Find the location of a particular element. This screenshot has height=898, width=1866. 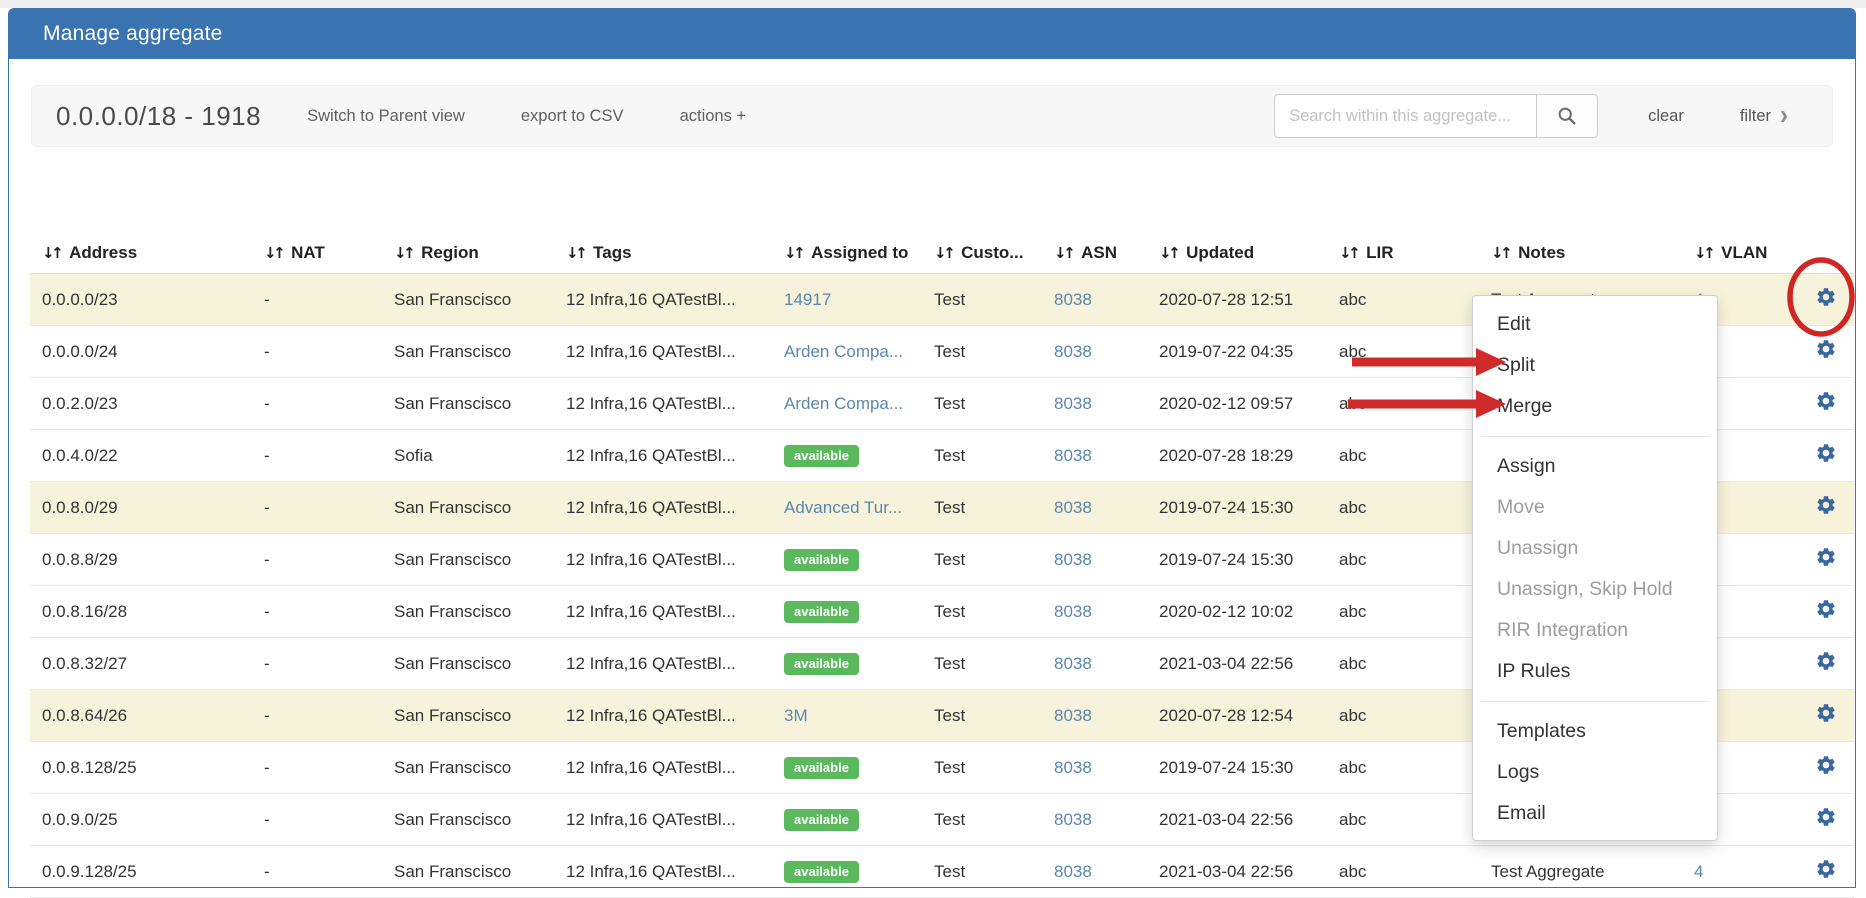

search-input is located at coordinates (1405, 116).